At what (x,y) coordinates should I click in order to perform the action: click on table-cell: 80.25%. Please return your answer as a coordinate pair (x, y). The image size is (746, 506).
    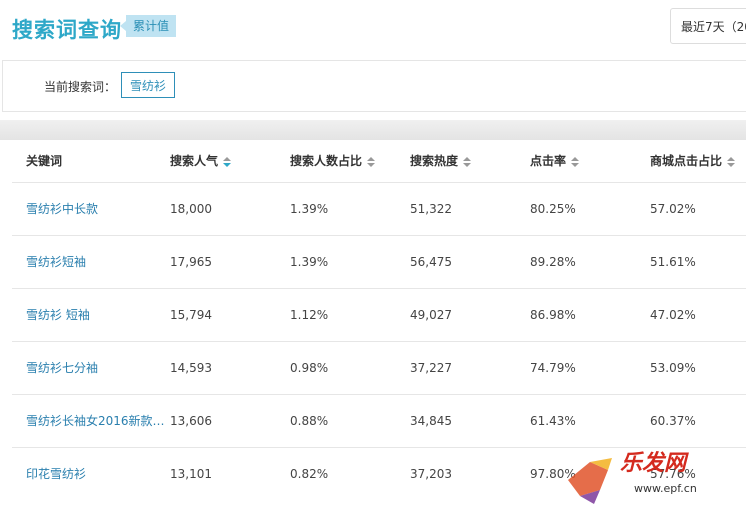
    Looking at the image, I should click on (553, 209).